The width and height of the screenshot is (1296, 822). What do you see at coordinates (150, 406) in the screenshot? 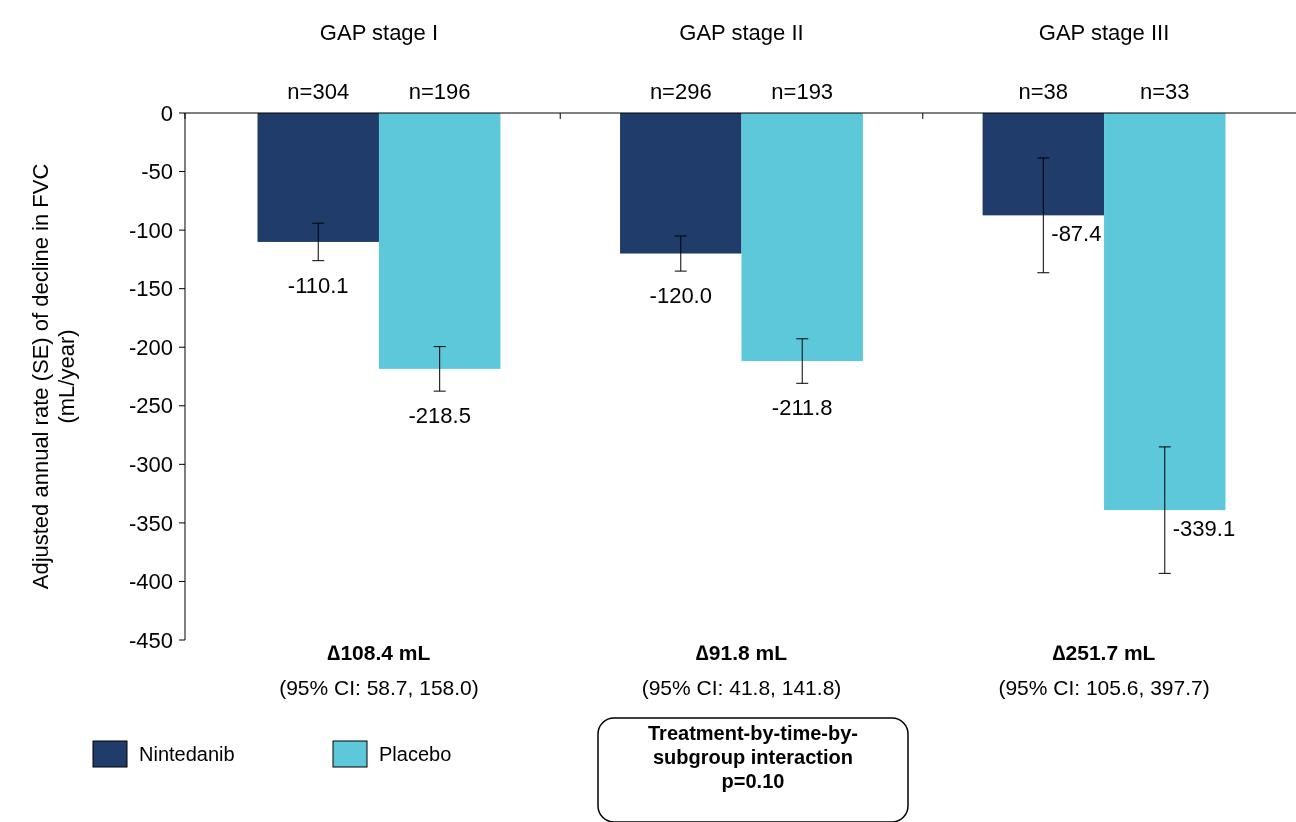
I see `y-tick-label: -250` at bounding box center [150, 406].